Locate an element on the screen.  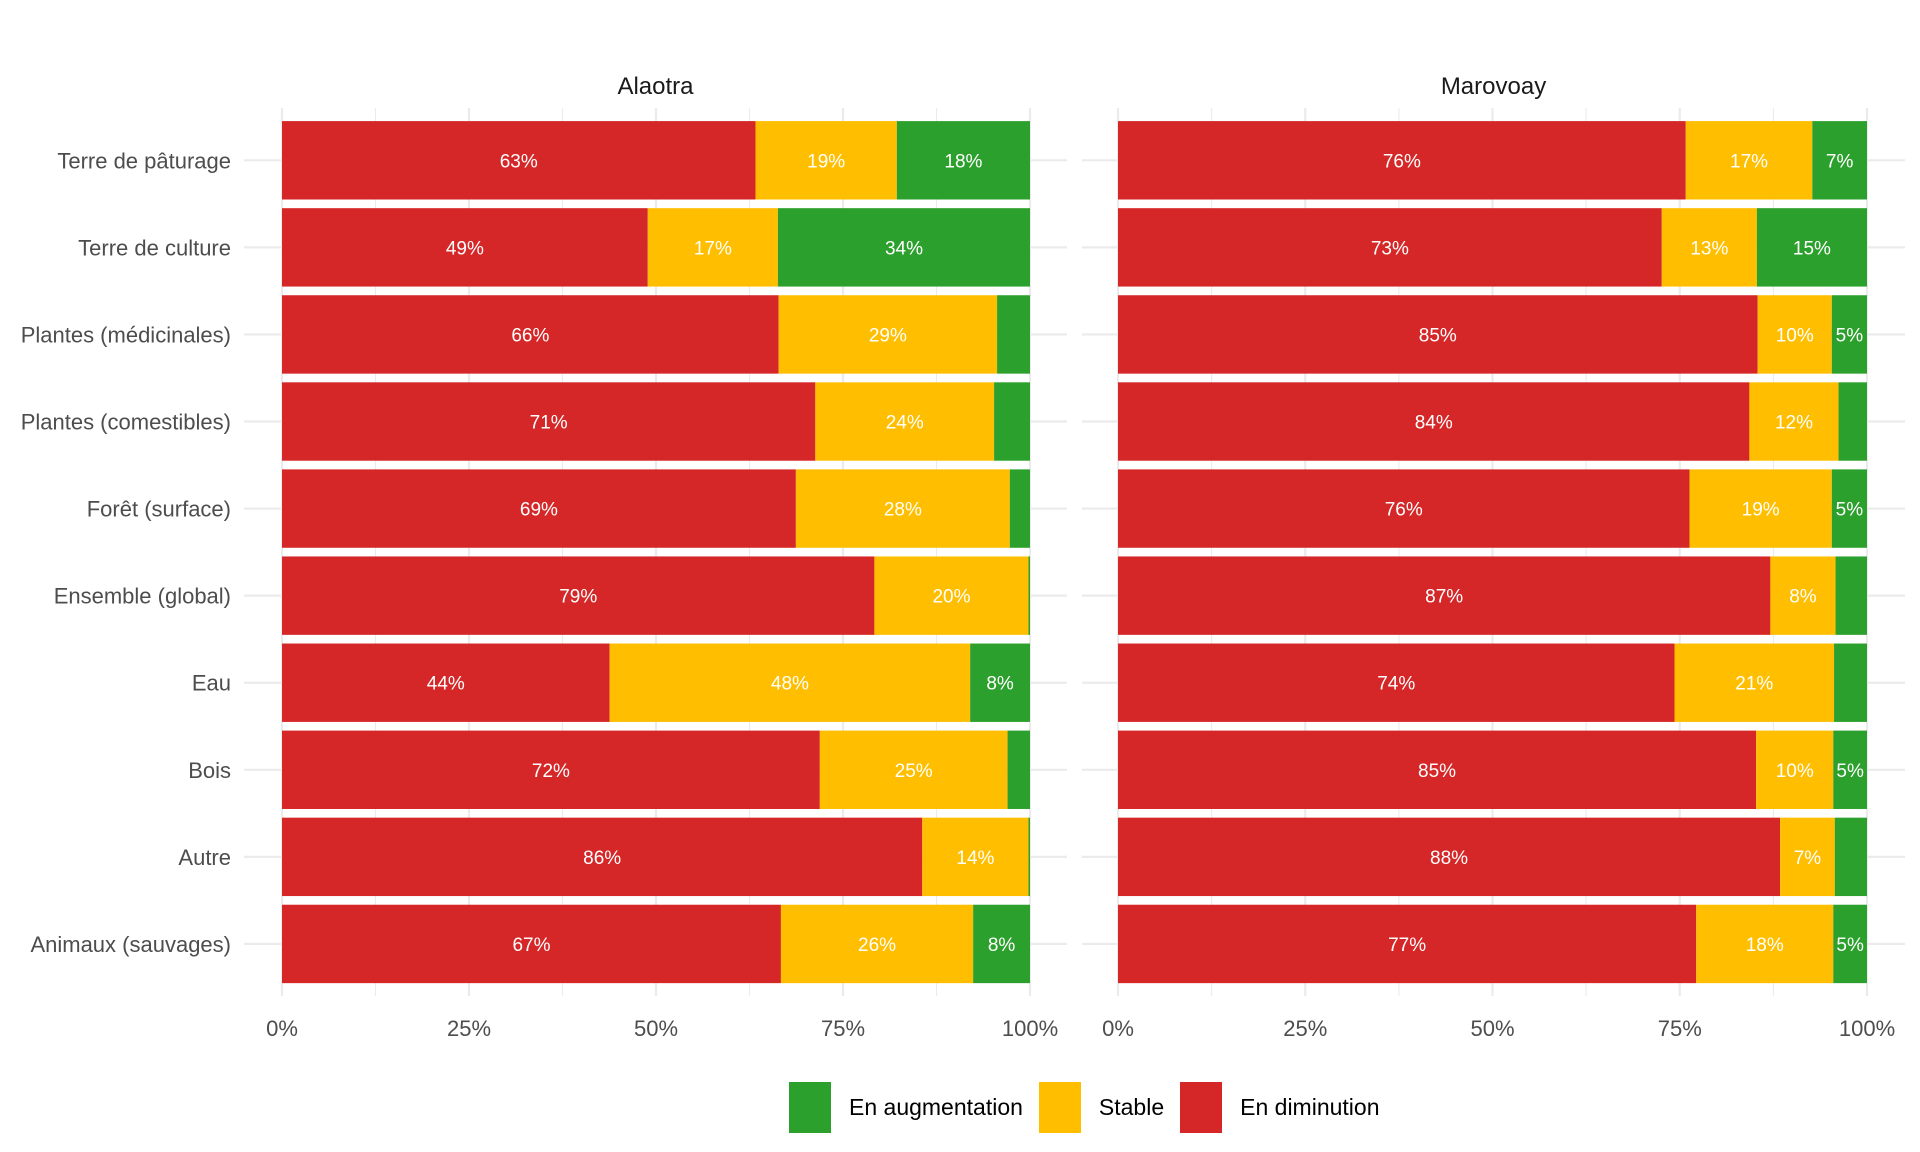
legend-label: En augmentation is located at coordinates (936, 1107).